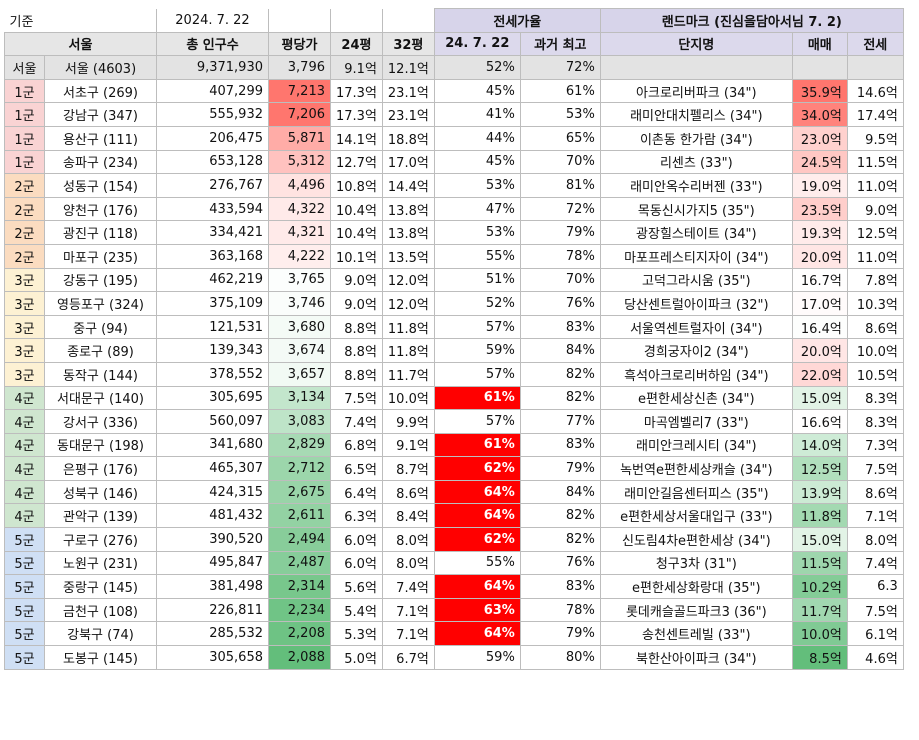 The image size is (919, 740). I want to click on ratio-max-cell: 70%, so click(560, 280).